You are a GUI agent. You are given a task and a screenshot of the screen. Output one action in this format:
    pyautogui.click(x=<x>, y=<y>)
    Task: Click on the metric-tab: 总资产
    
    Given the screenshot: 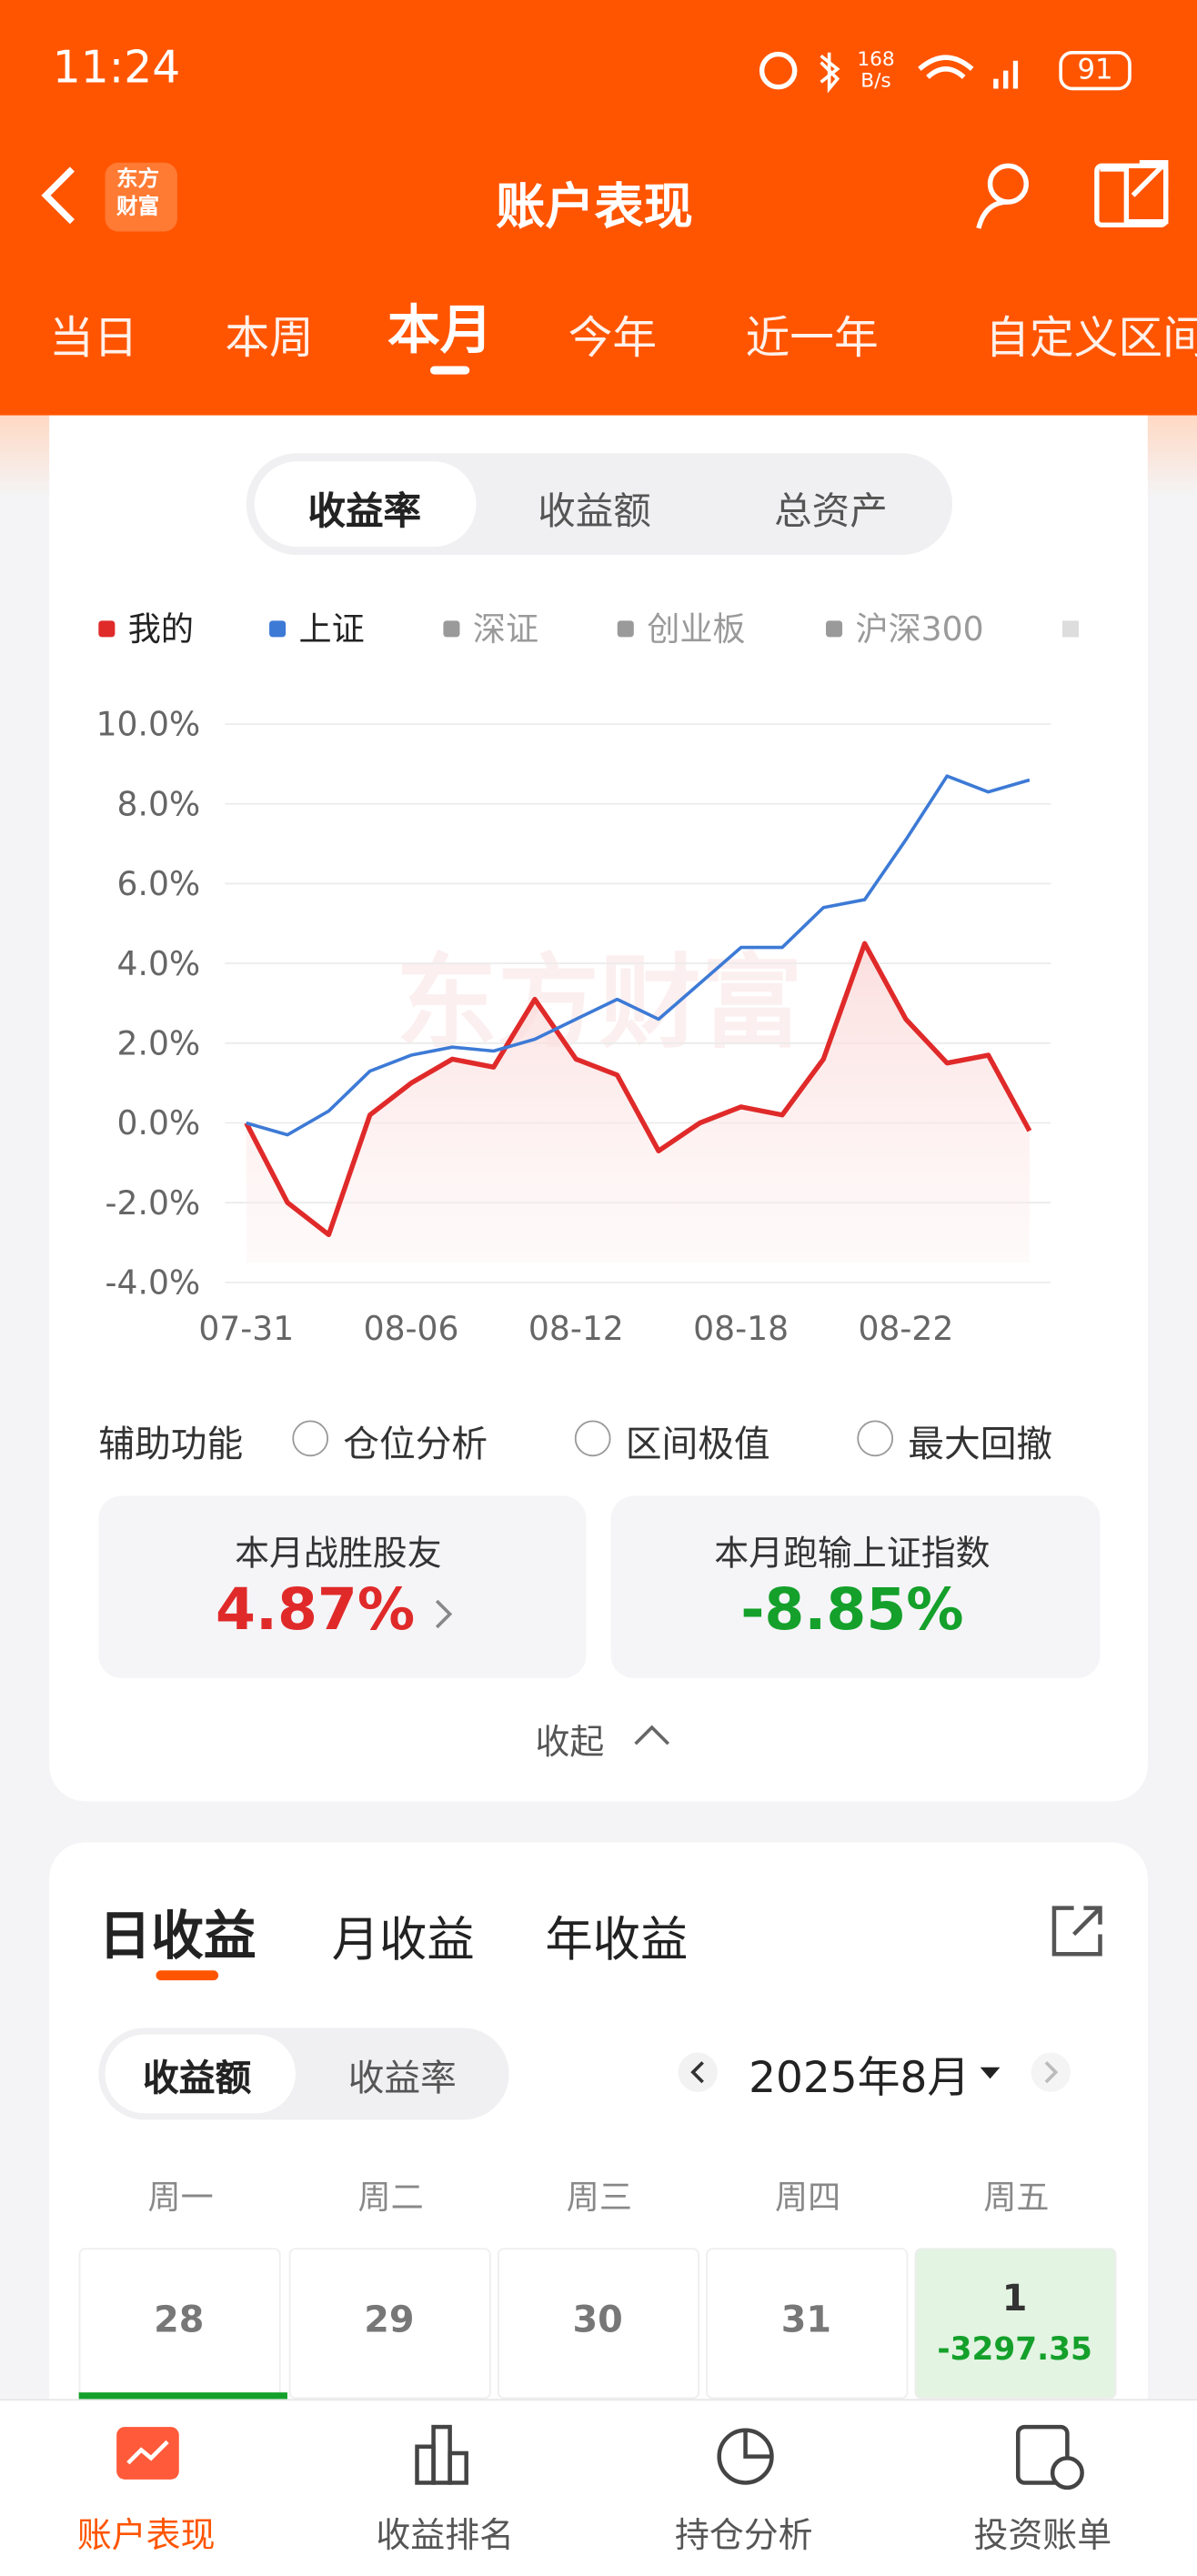 What is the action you would take?
    pyautogui.click(x=831, y=512)
    